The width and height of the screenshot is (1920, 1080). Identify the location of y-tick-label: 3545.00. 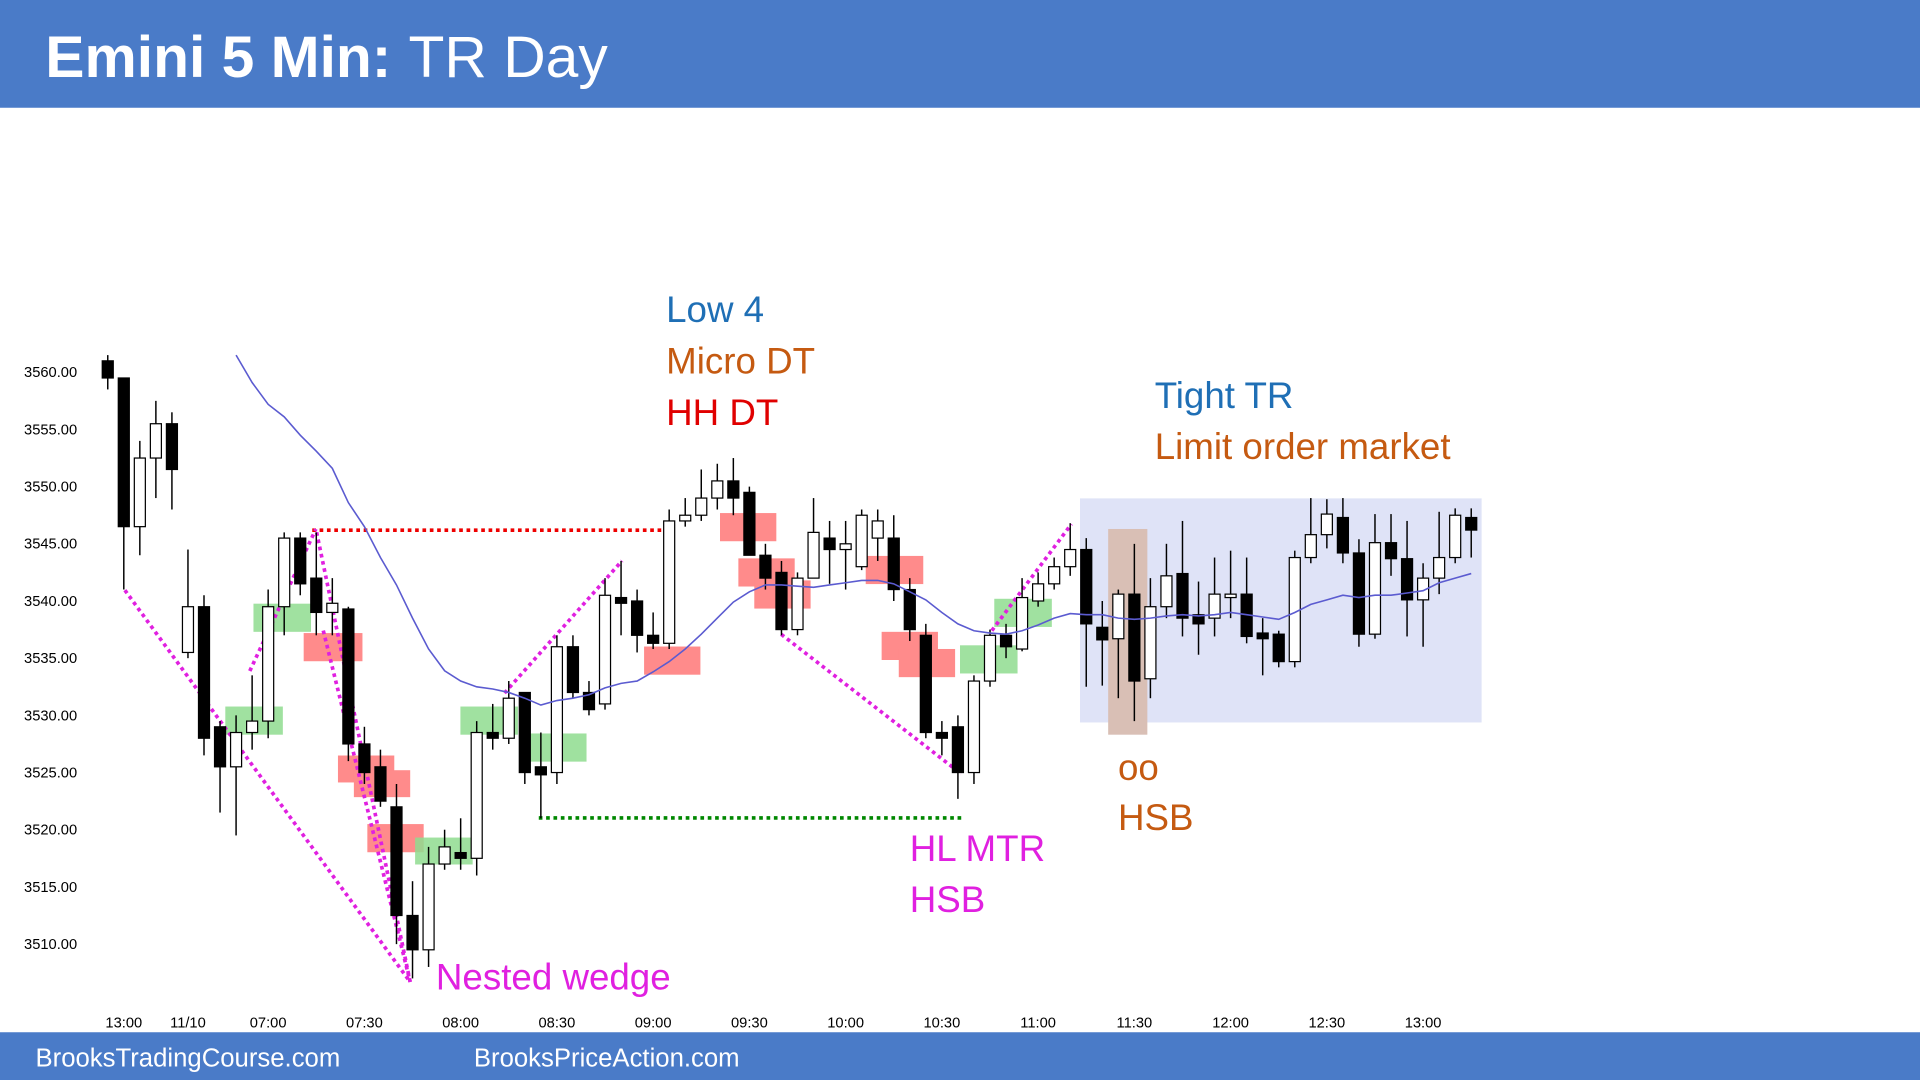
(50, 545).